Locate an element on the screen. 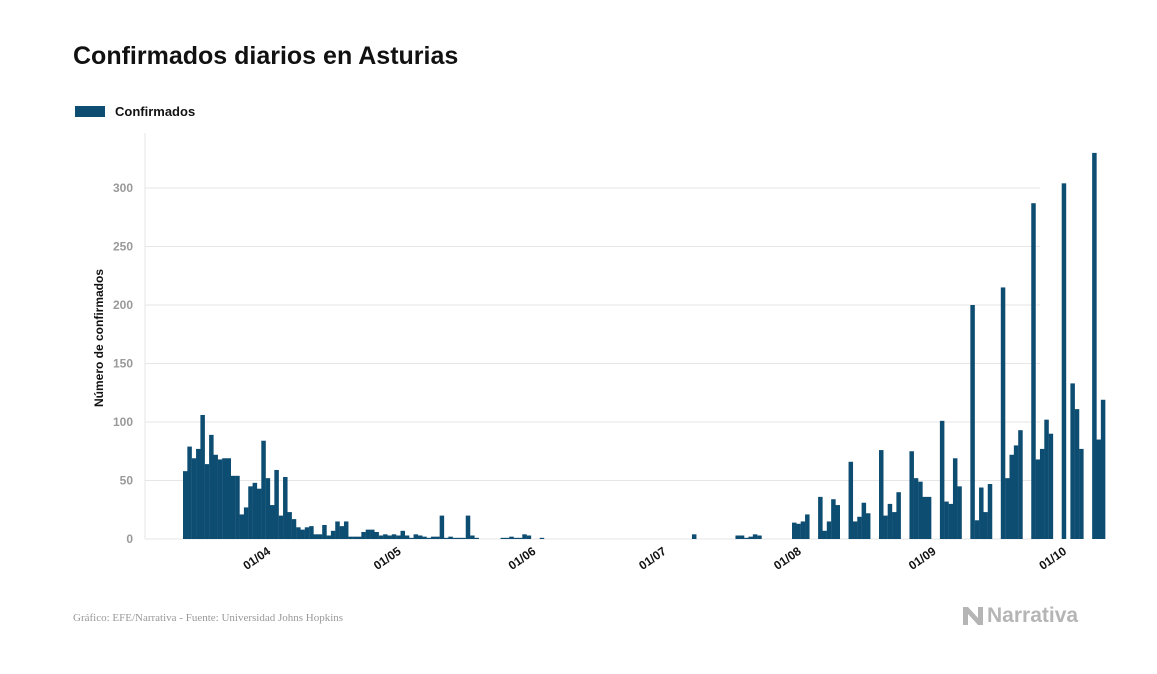 The width and height of the screenshot is (1157, 674). x-tick-label: 01/09 is located at coordinates (922, 558).